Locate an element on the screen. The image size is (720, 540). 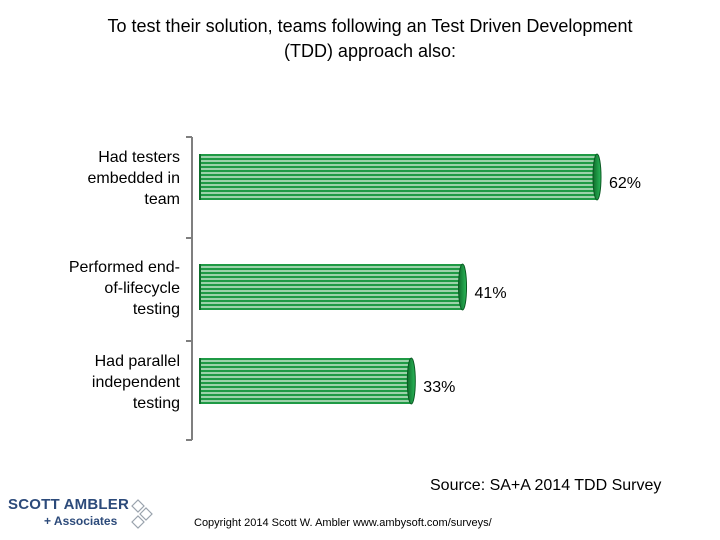
logo-text-line-1: SCOTT AMBLER is located at coordinates (69, 504).